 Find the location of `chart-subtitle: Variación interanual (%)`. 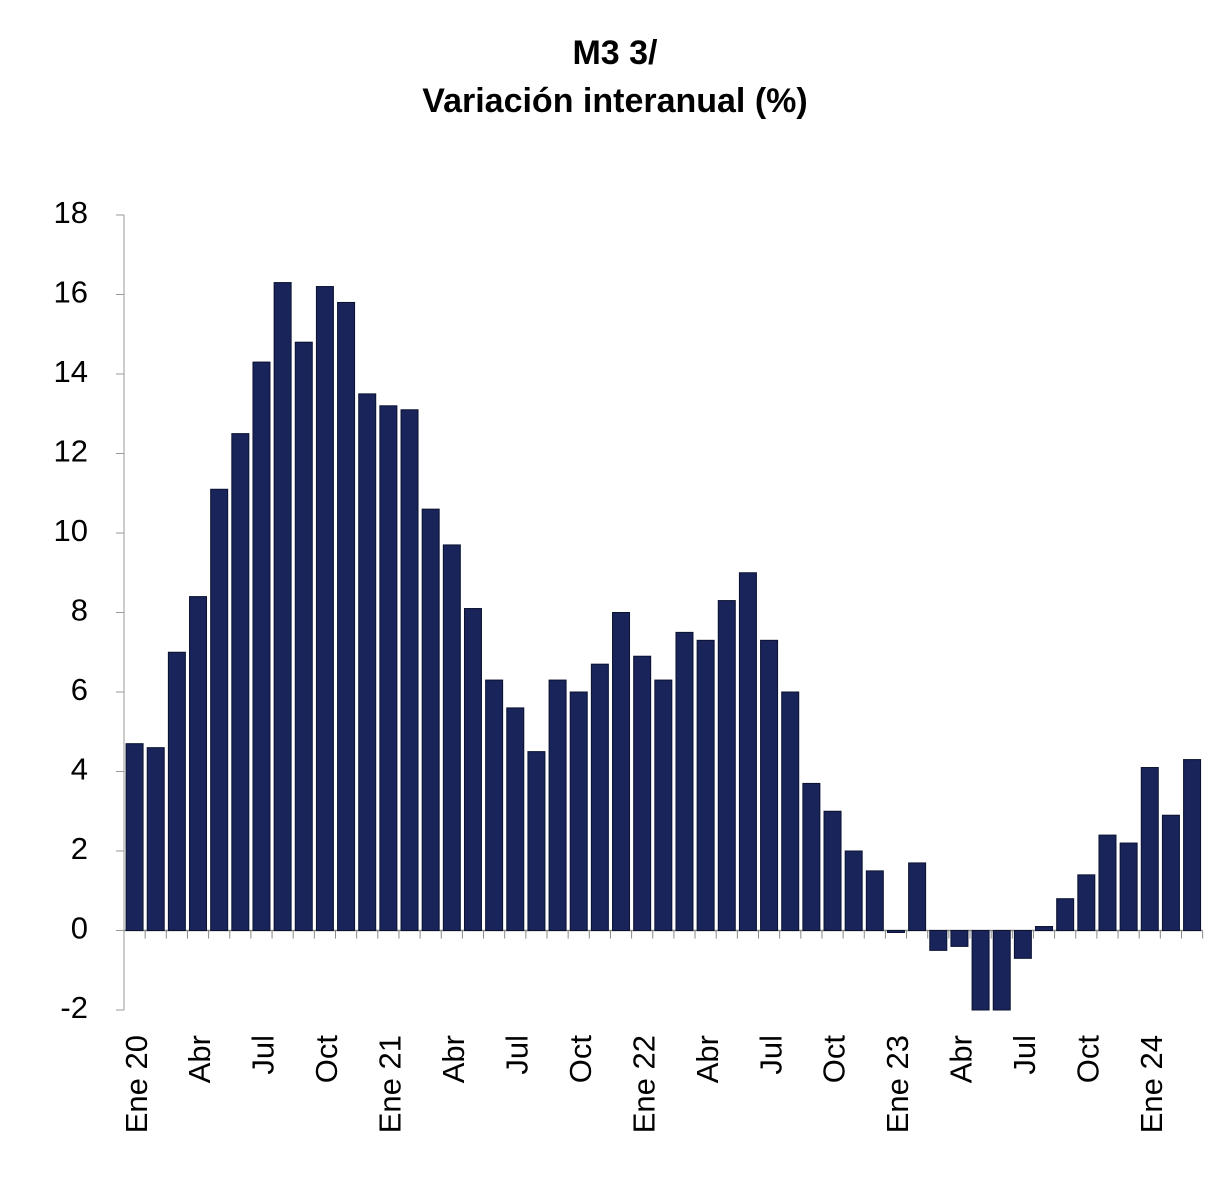

chart-subtitle: Variación interanual (%) is located at coordinates (614, 101).